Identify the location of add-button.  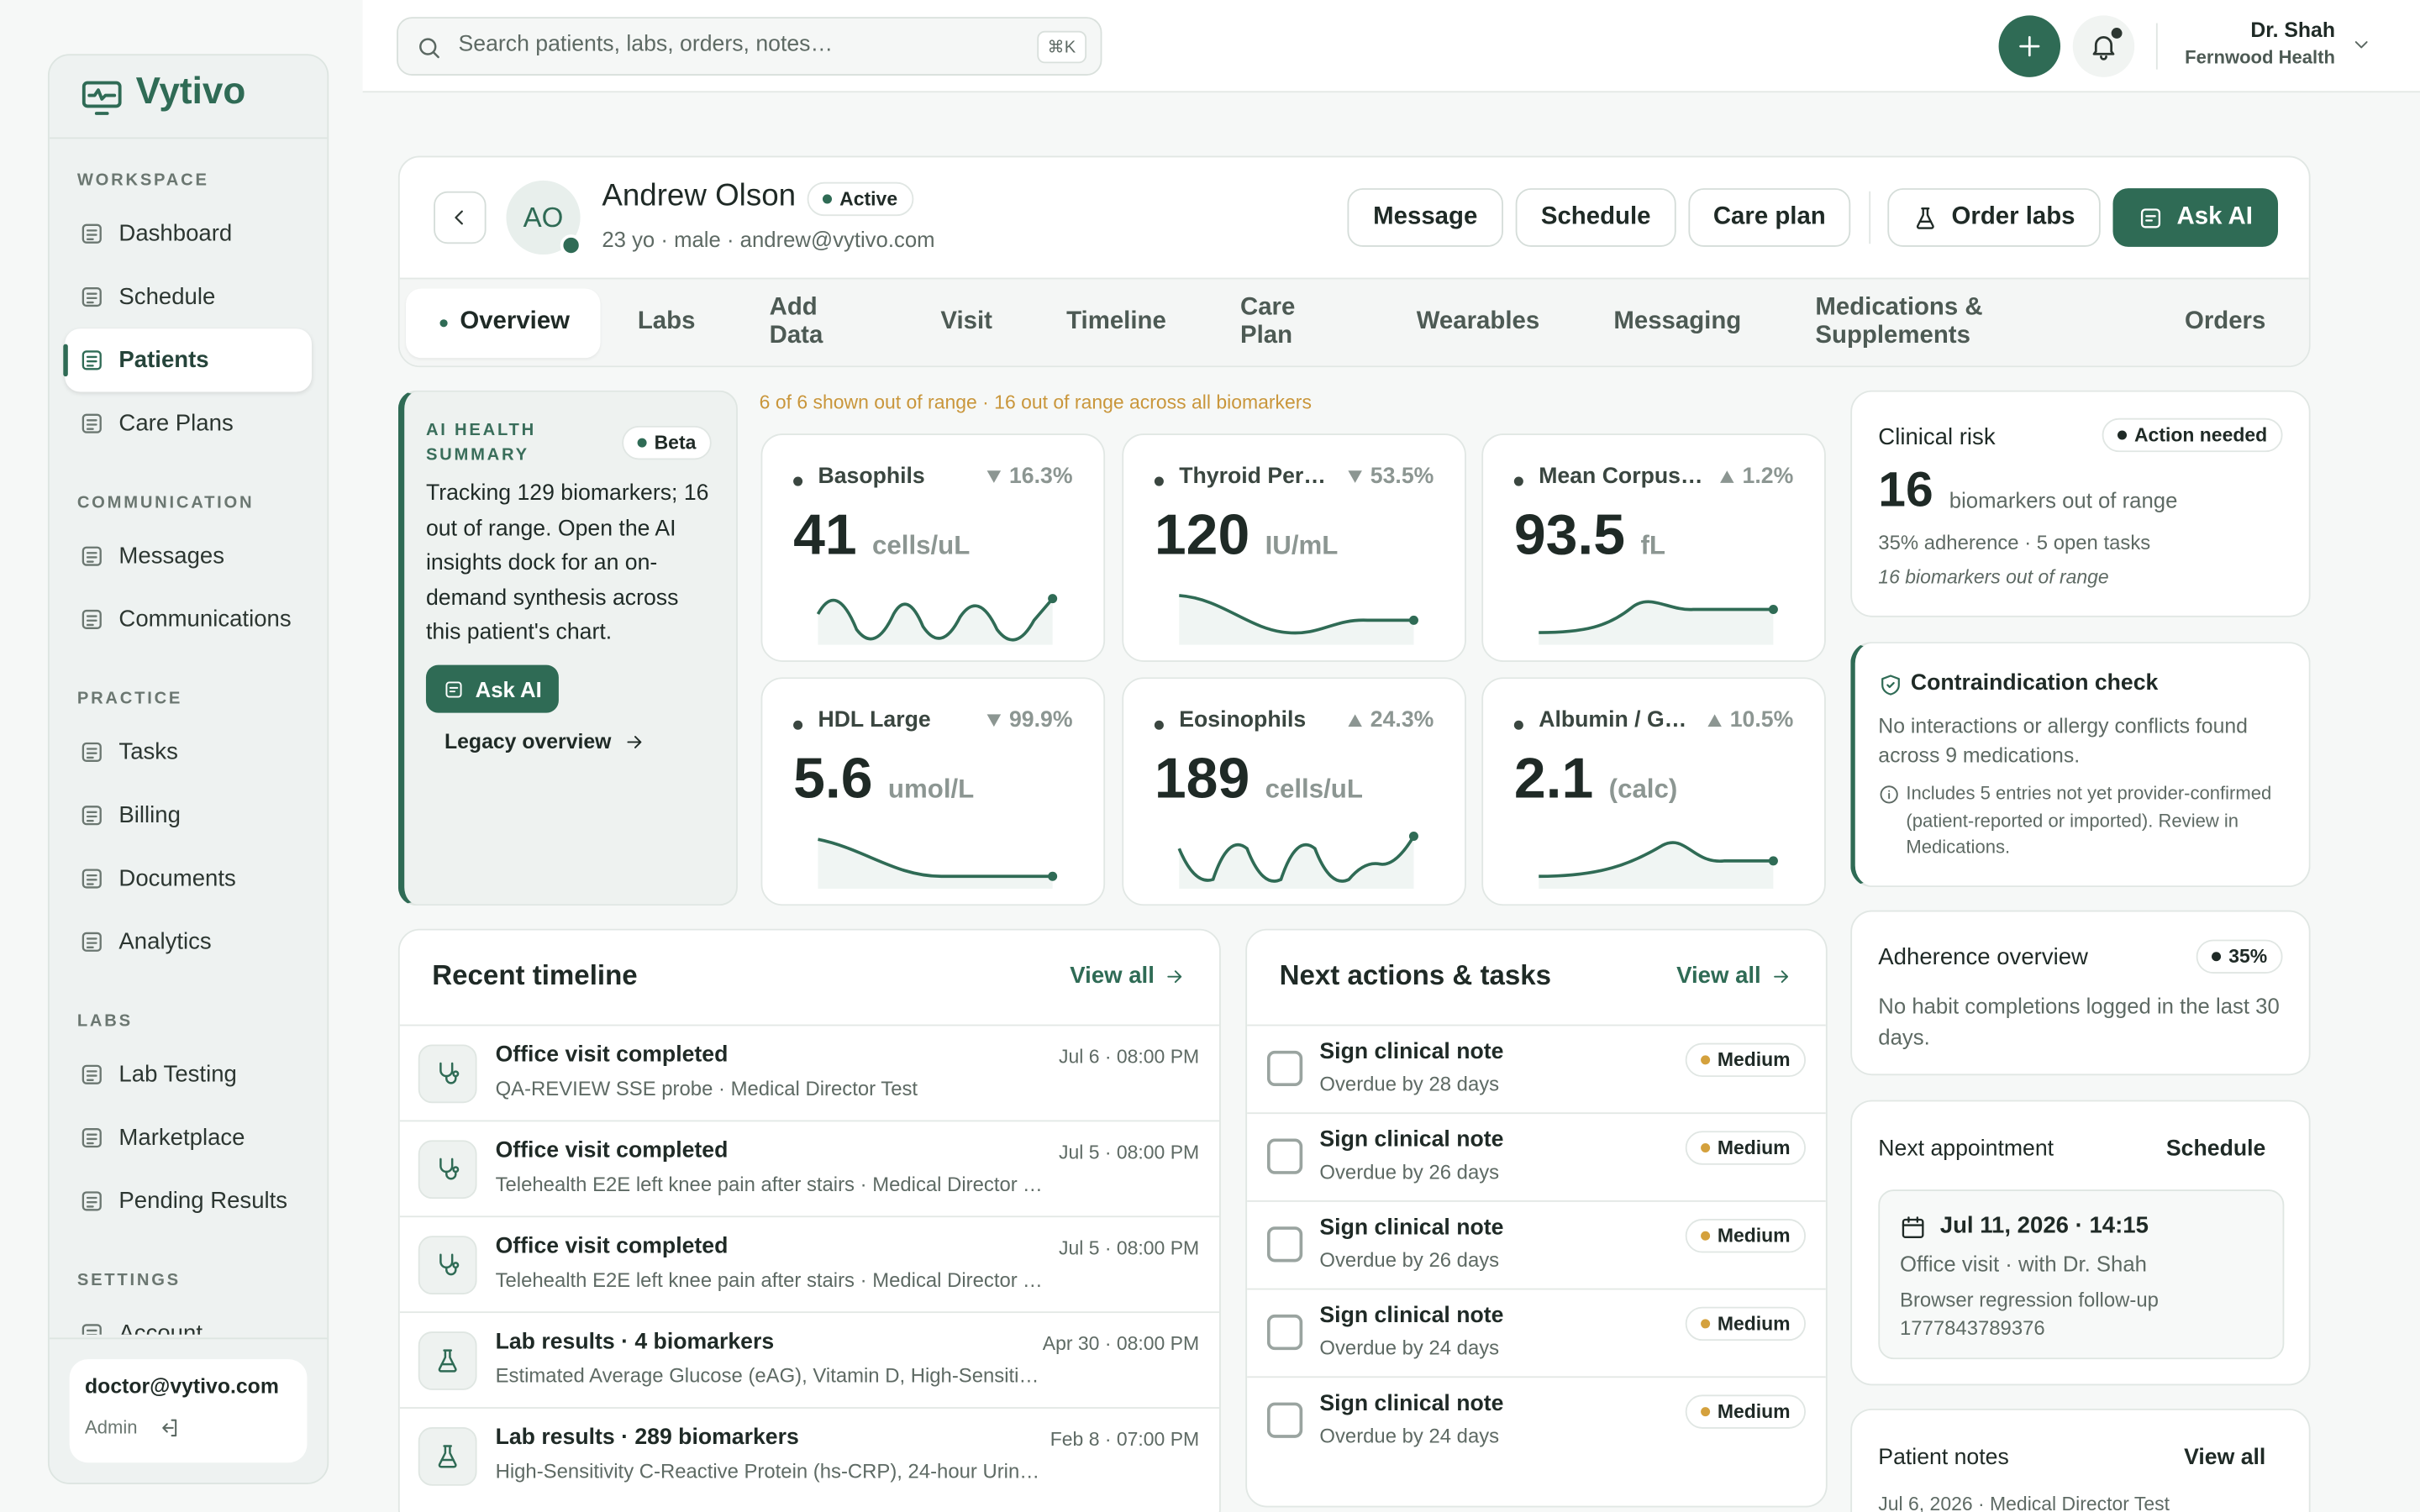
(2030, 46).